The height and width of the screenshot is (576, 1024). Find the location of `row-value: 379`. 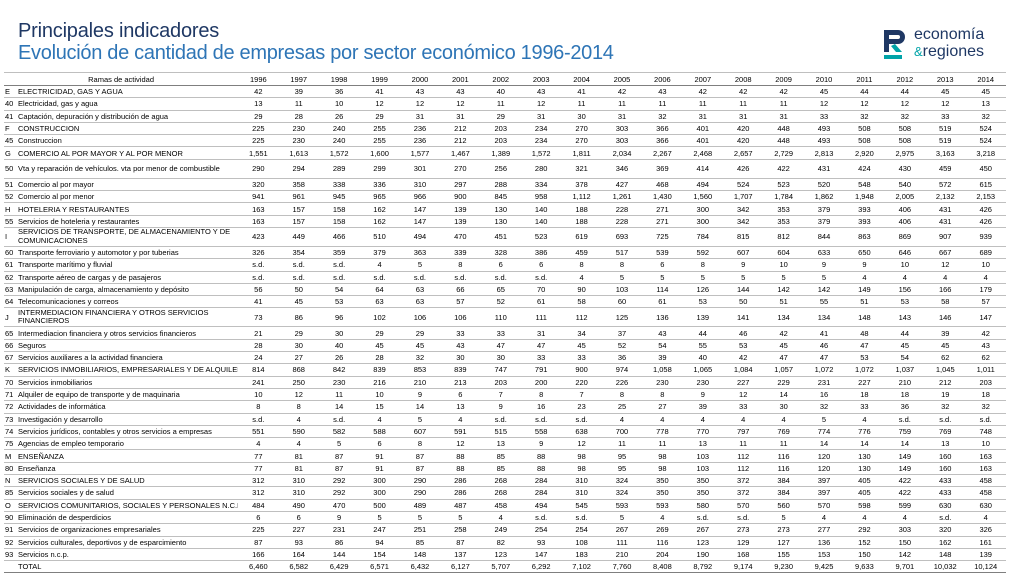

row-value: 379 is located at coordinates (379, 253).